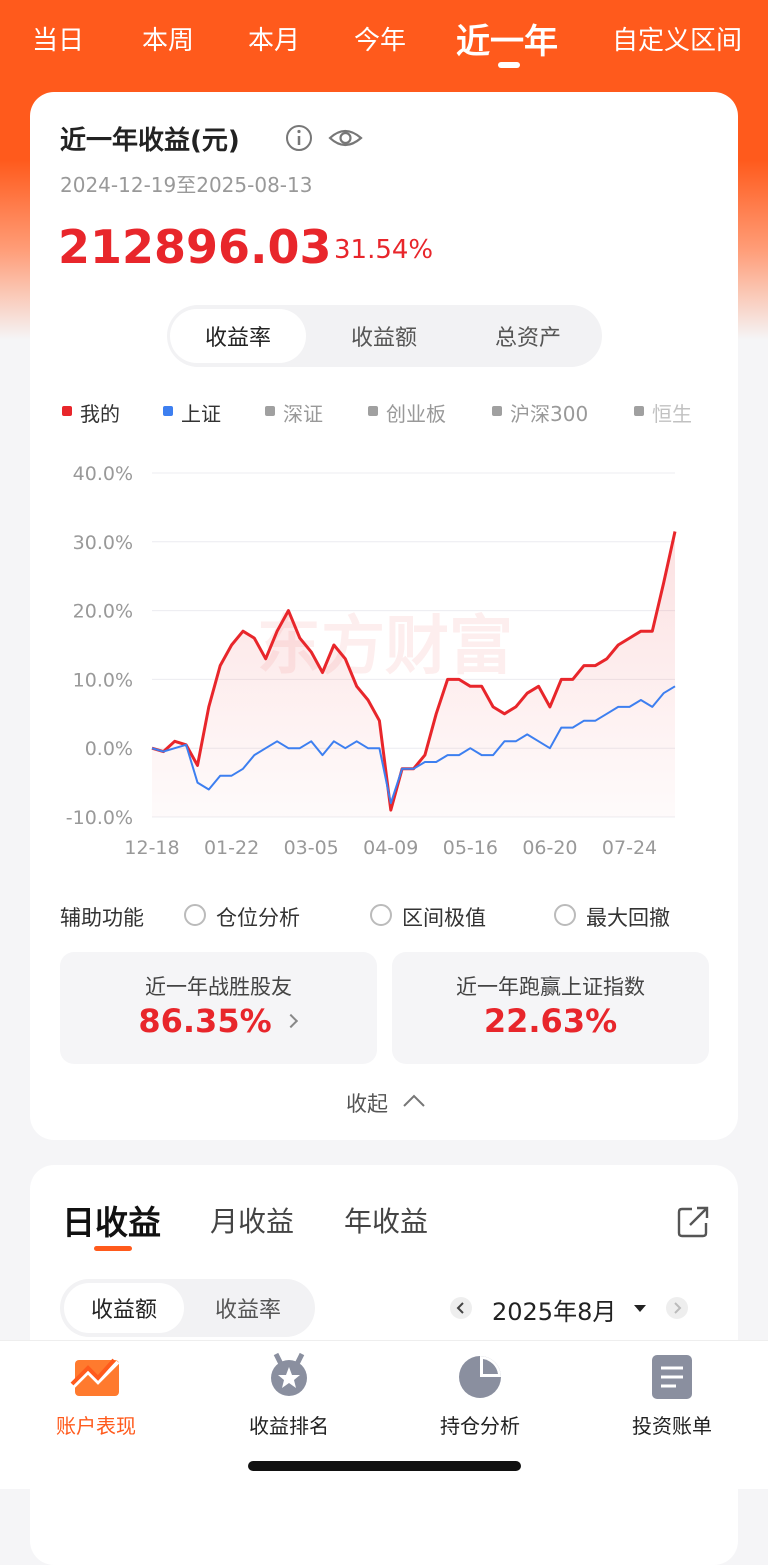 The image size is (768, 1565). Describe the element at coordinates (109, 749) in the screenshot. I see `y-tick-label: 0.0%` at that location.